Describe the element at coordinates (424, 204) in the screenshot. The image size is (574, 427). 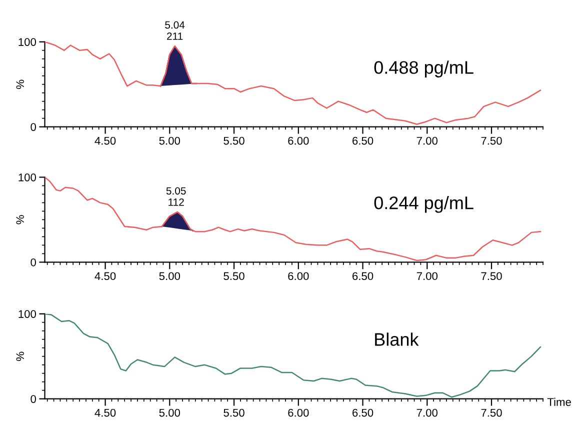
I see `annotation: 0.244 pg/mL` at that location.